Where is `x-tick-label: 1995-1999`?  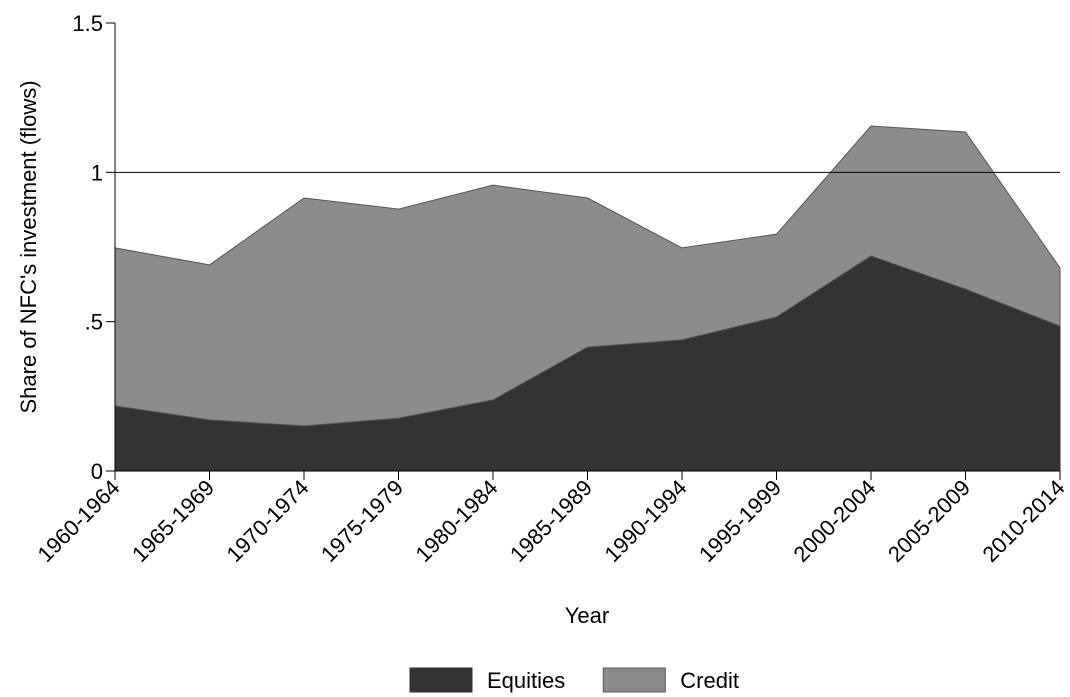
x-tick-label: 1995-1999 is located at coordinates (740, 521).